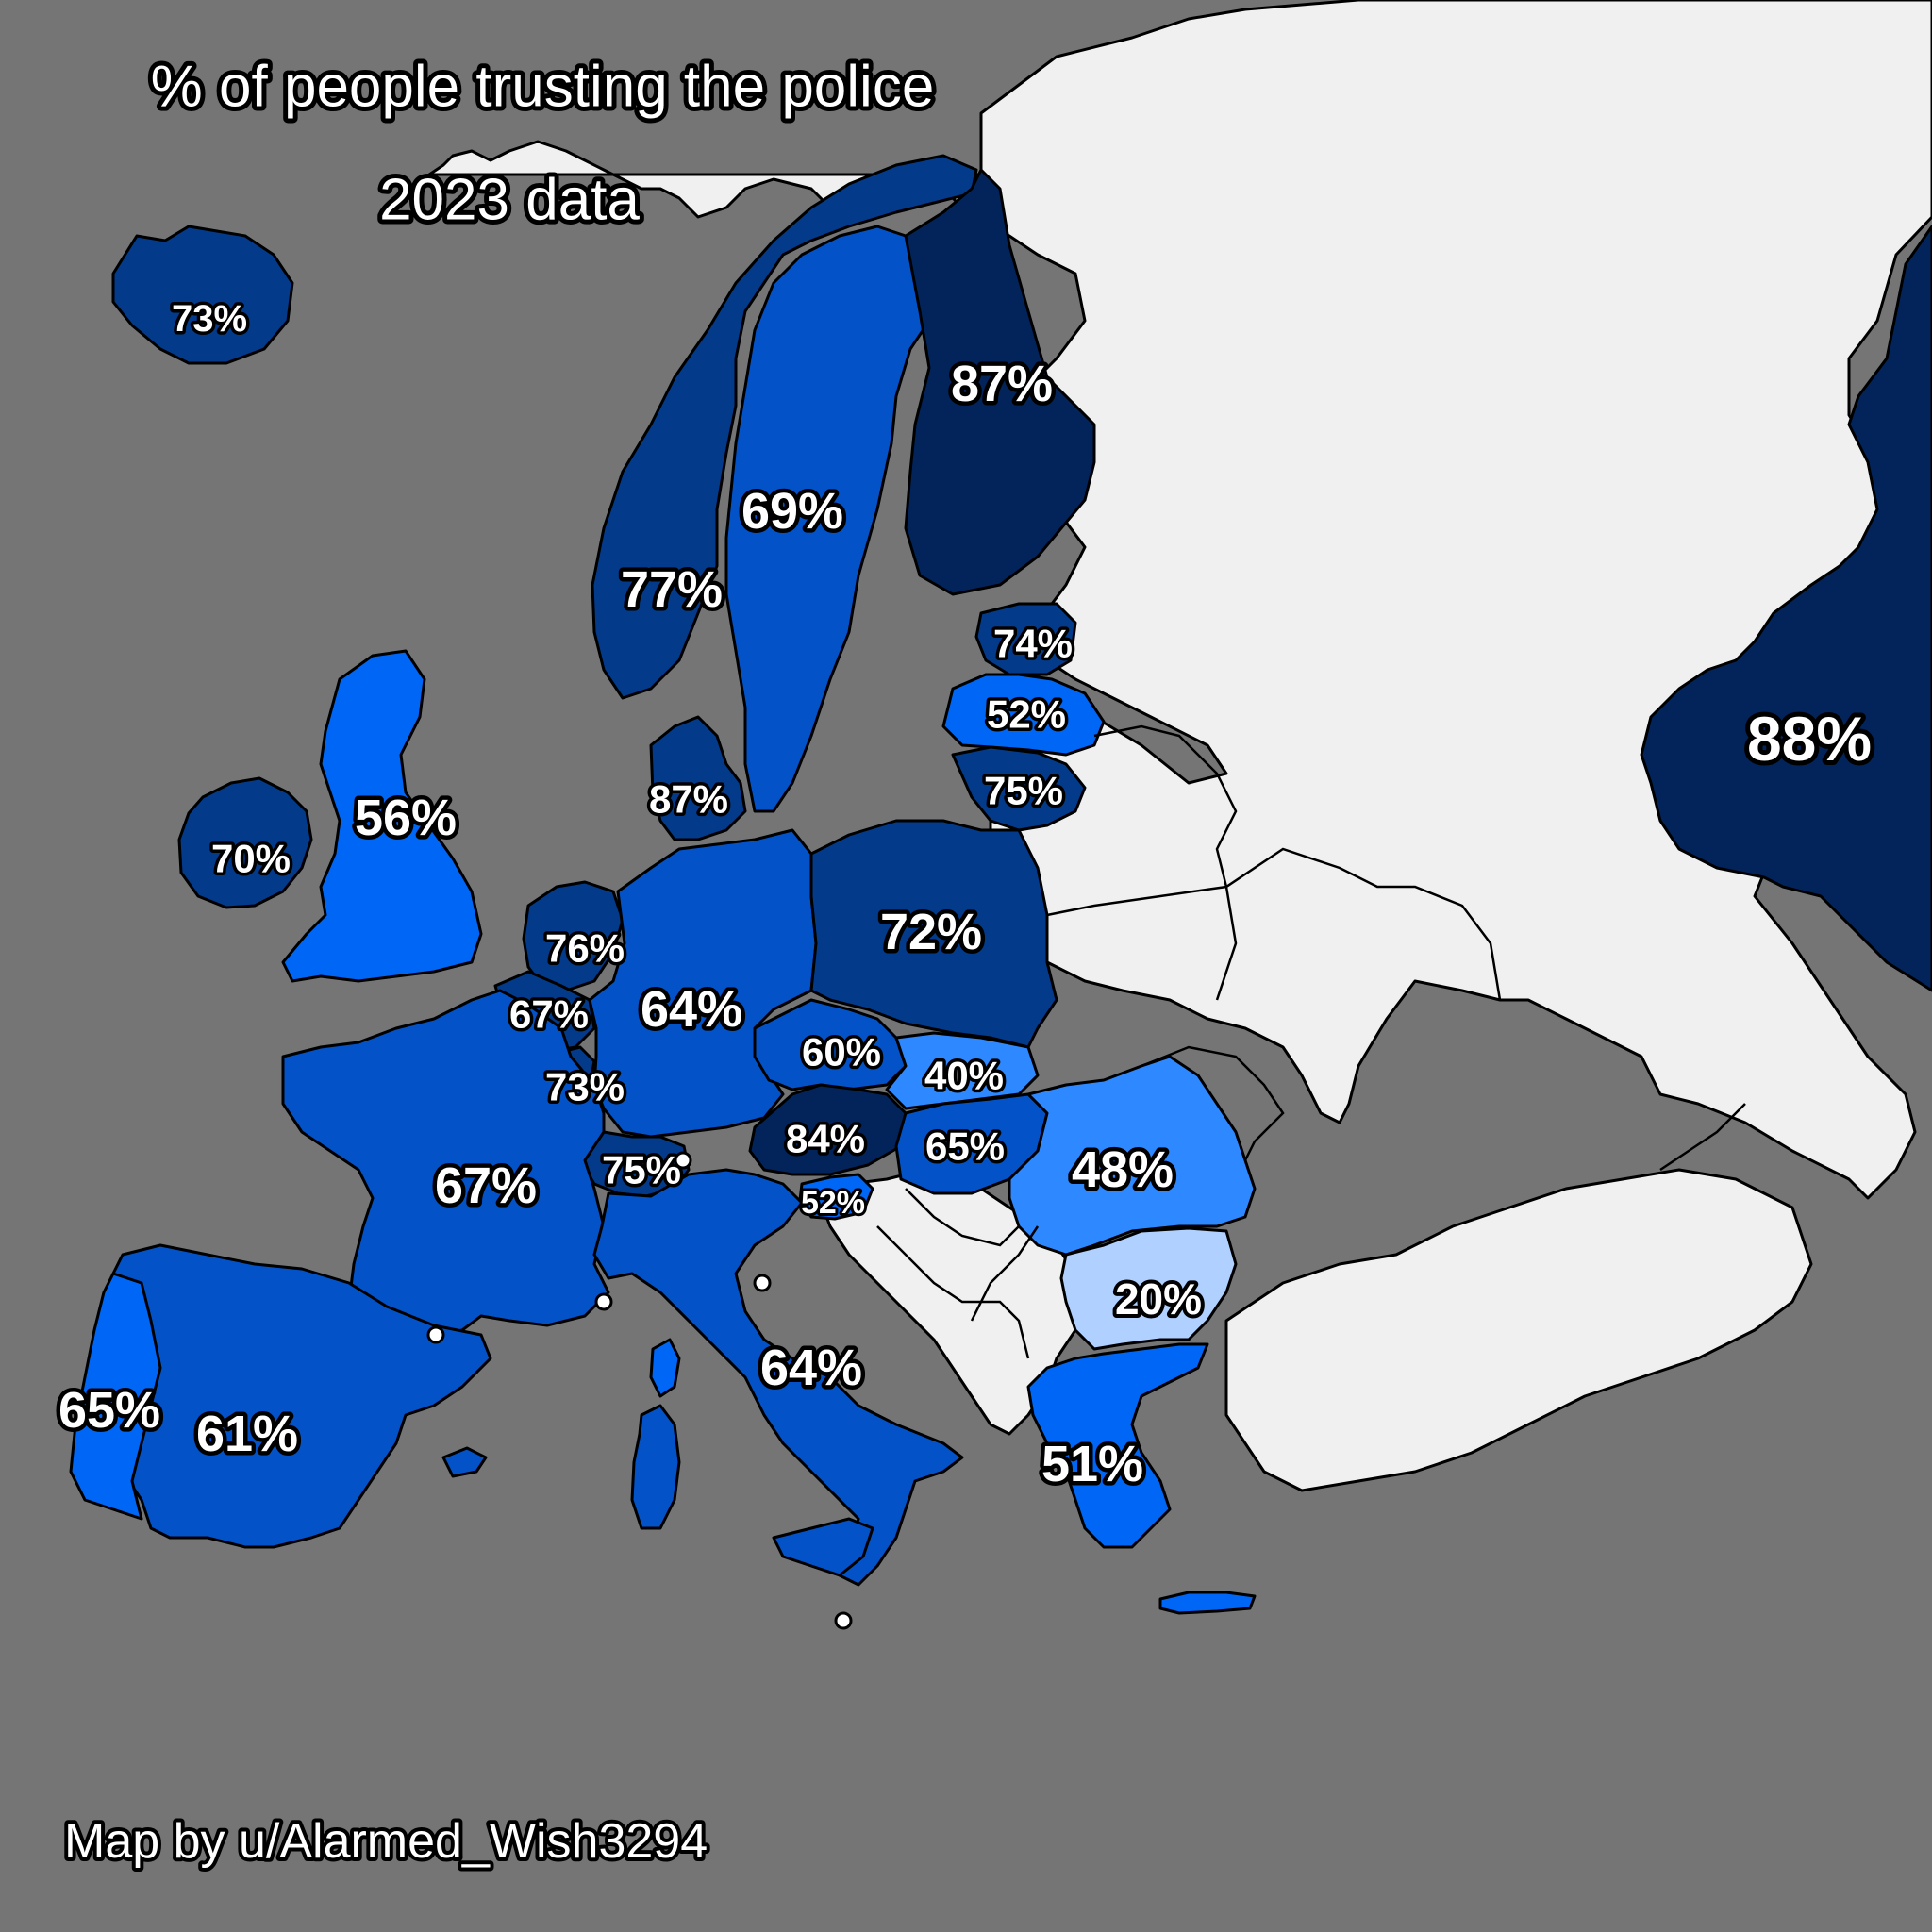  What do you see at coordinates (842, 1052) in the screenshot?
I see `label-czechia: 60%` at bounding box center [842, 1052].